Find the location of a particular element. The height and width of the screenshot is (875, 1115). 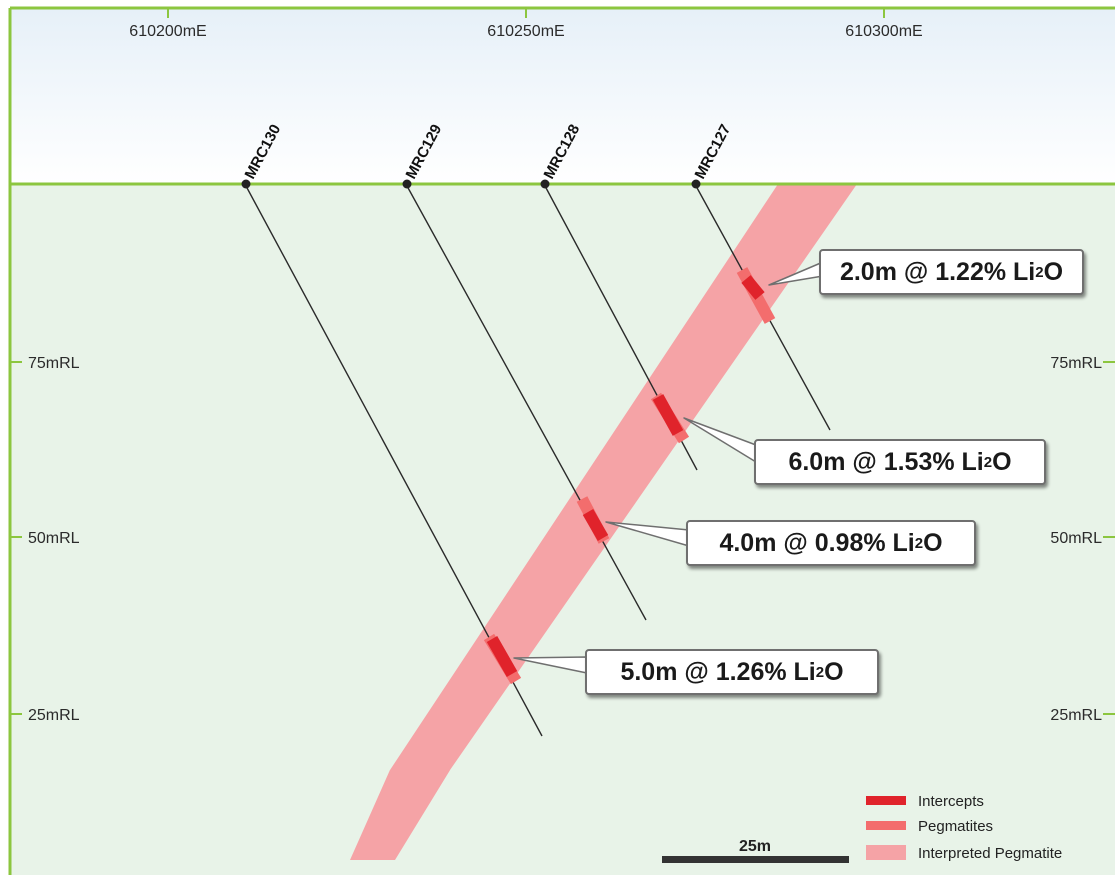

drill-trace-mrc129 is located at coordinates (526, 403).